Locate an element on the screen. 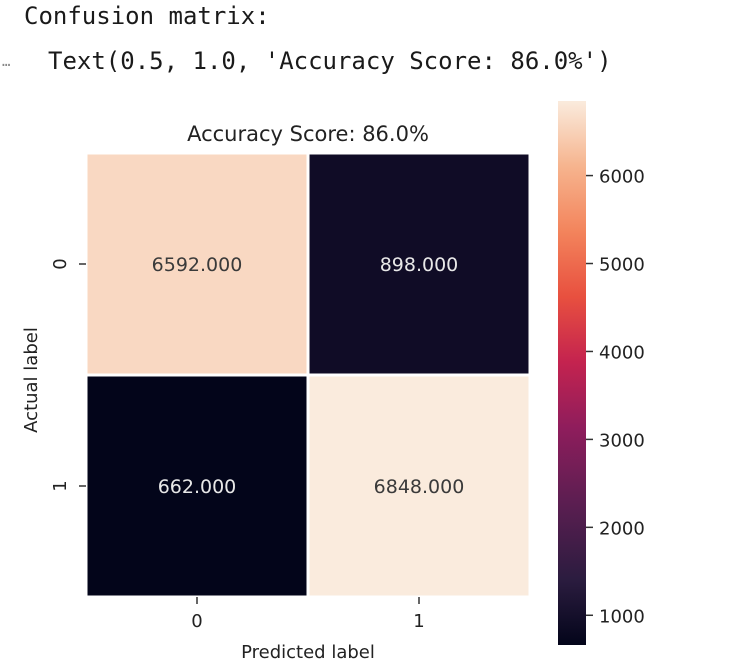  console-output-text: Text(0.5, 1.0, 'Accuracy Score: 86.0%') is located at coordinates (330, 61).